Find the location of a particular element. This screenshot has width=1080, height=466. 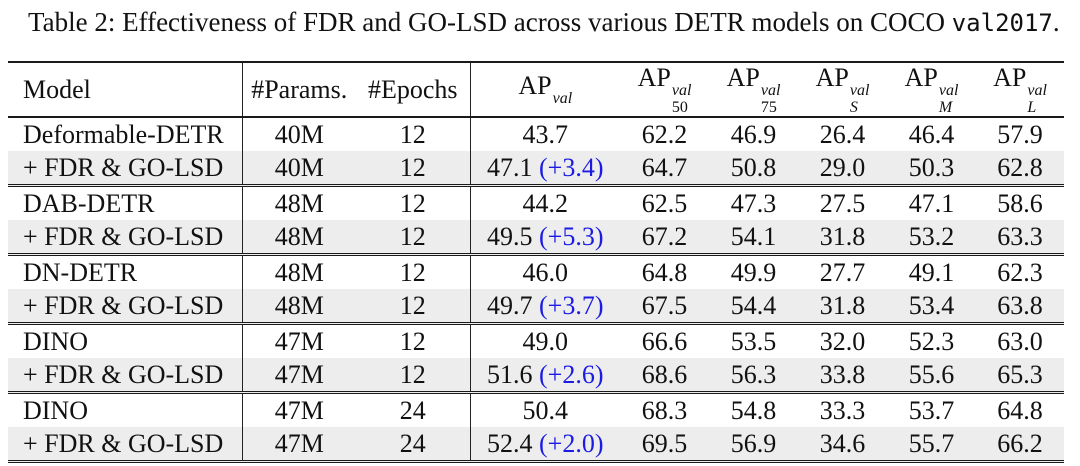

table-row: DAB-DETR 48M 12 44.2 62.5 47.3 27.5 47.1 58.6 is located at coordinates (536, 202).